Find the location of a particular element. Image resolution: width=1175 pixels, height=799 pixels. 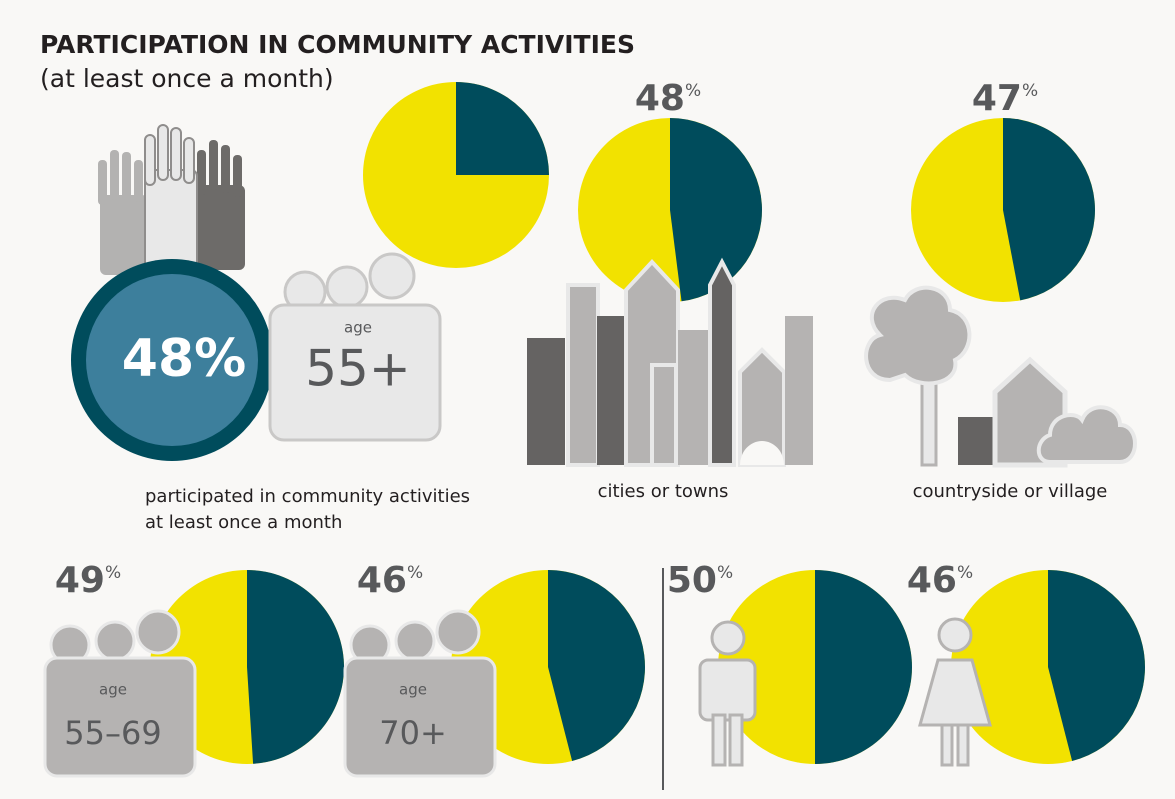

group-label: 70+ is located at coordinates (413, 733).